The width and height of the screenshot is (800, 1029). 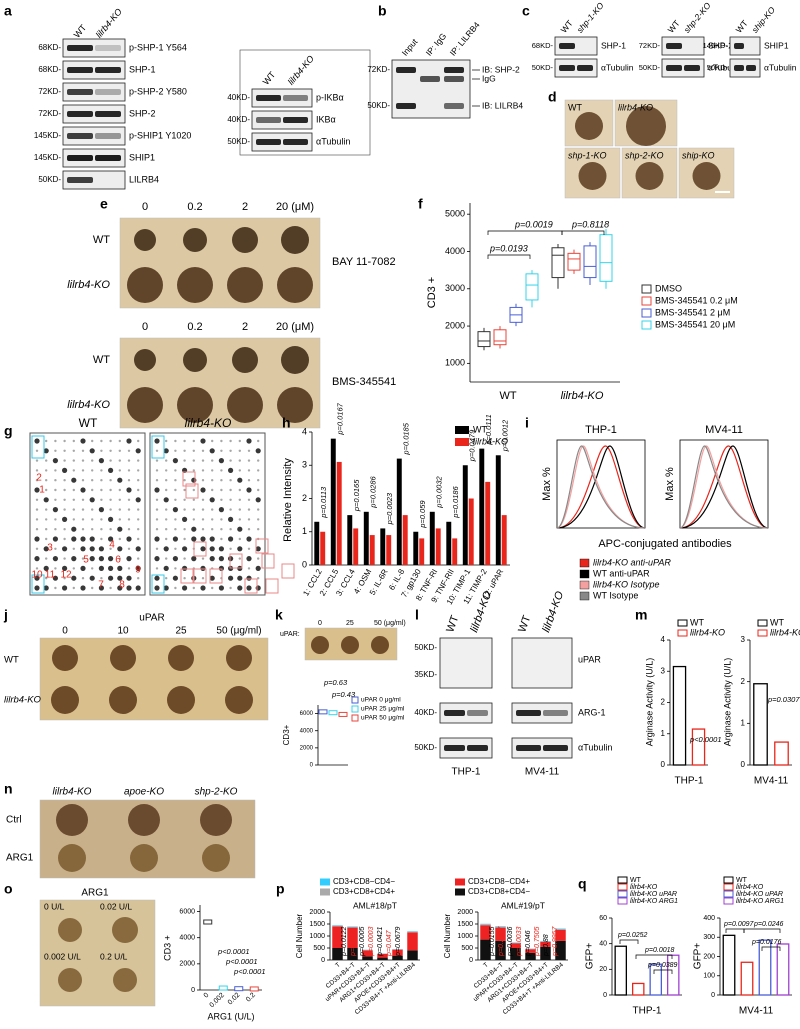 I want to click on x-tick-label: T, so click(x=486, y=965).